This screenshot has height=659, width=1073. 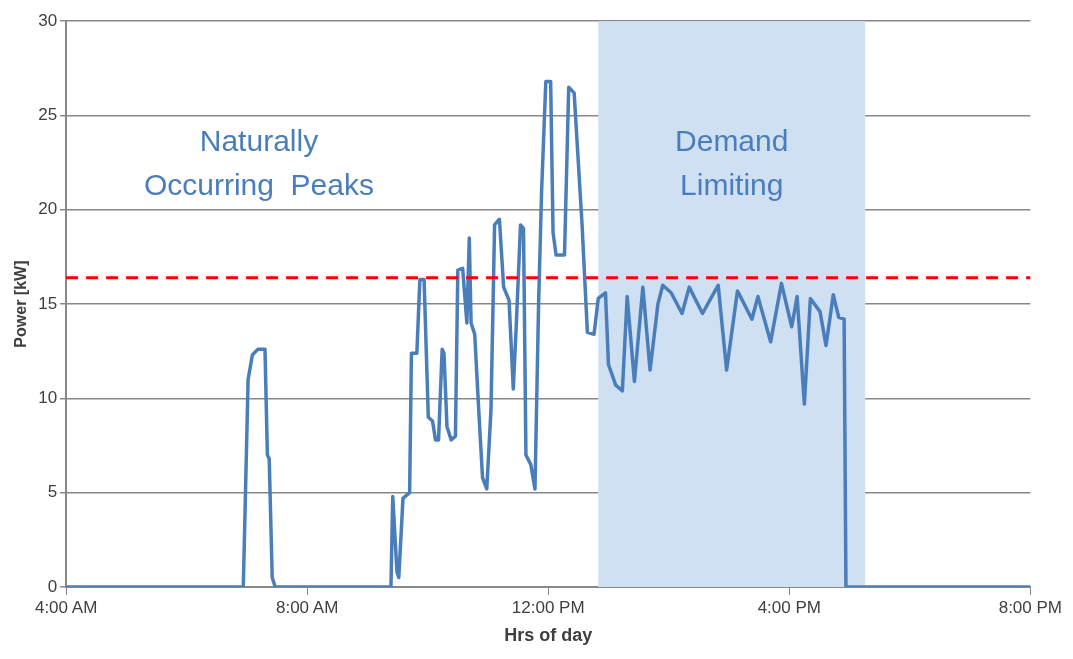 I want to click on y-tick-label: 5, so click(x=52, y=492).